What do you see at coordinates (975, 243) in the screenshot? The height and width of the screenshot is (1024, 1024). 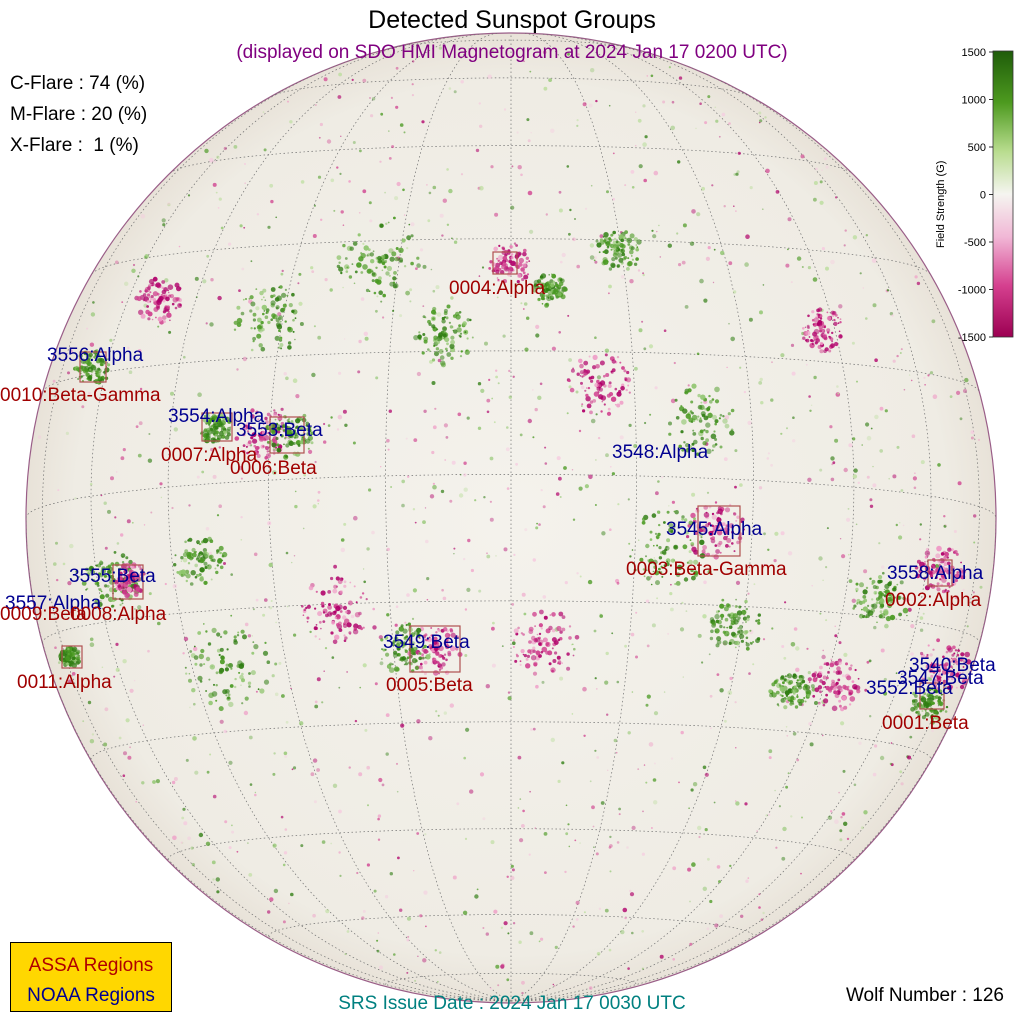 I see `colorbar-tick-label: -500` at bounding box center [975, 243].